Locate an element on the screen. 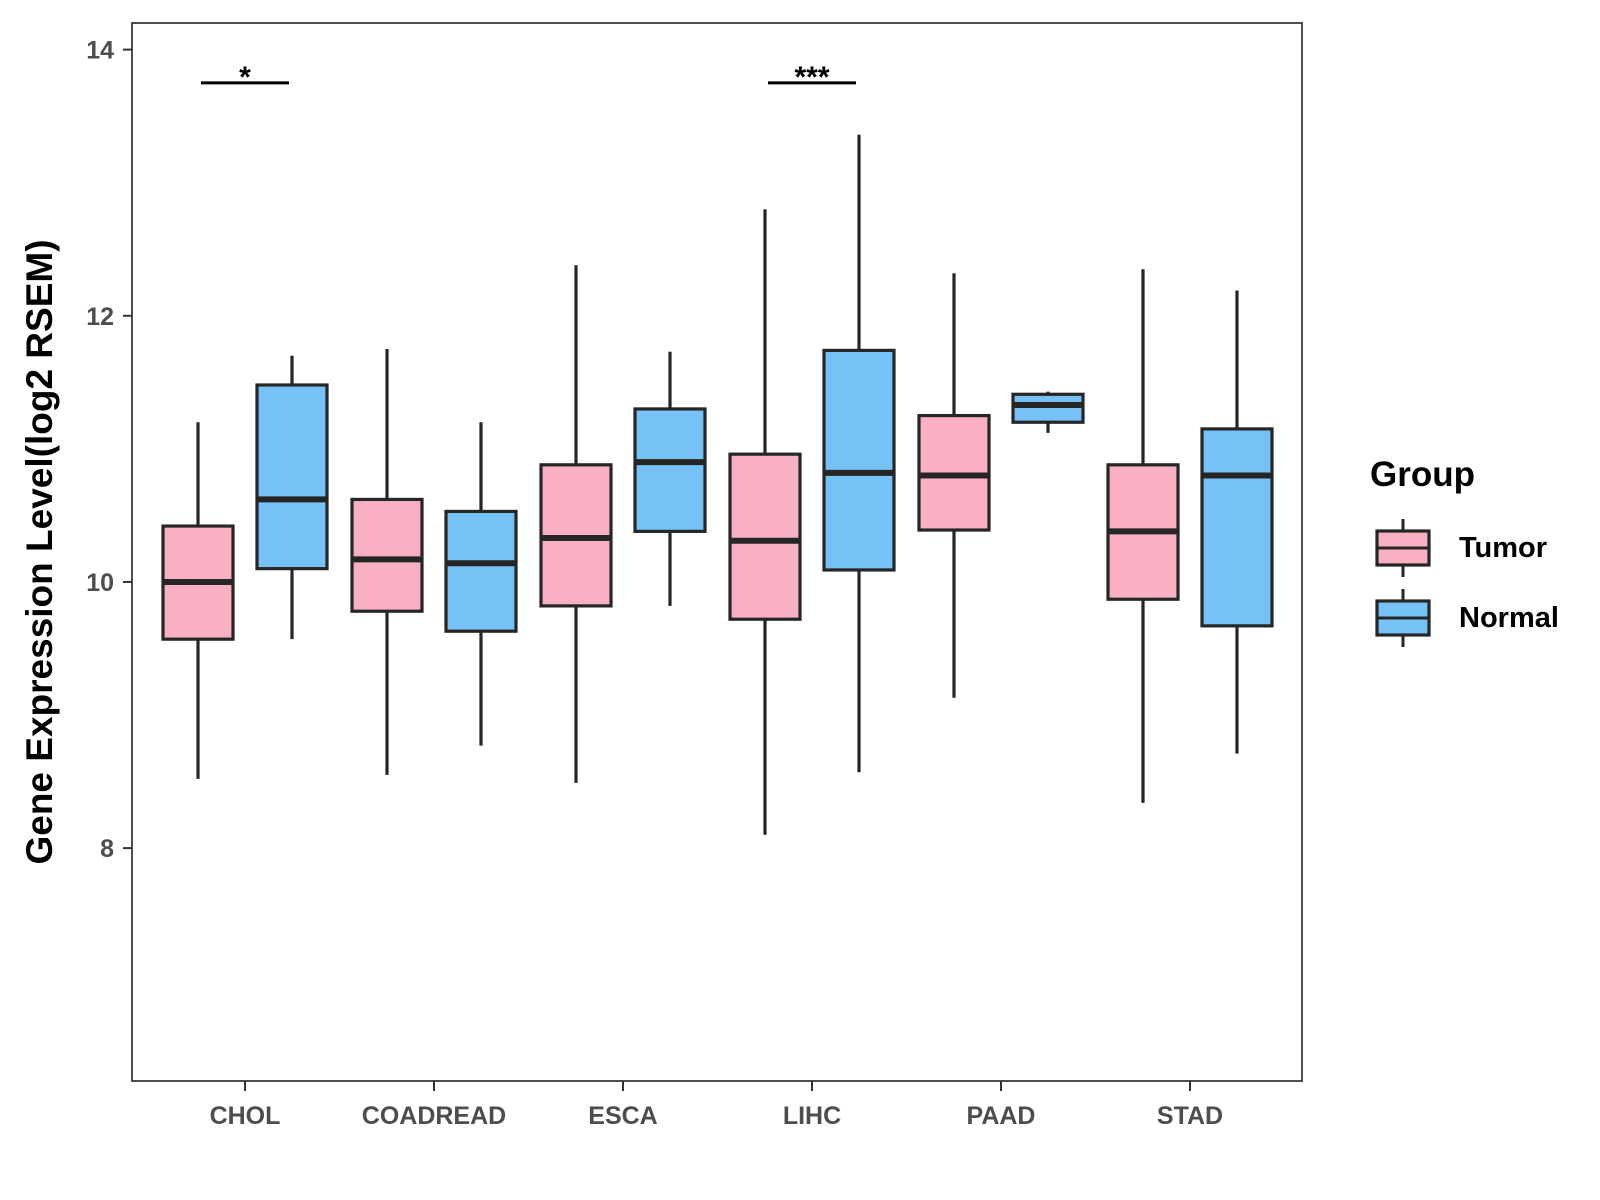 The height and width of the screenshot is (1200, 1600). y-tick-label-12: 12 is located at coordinates (100, 317).